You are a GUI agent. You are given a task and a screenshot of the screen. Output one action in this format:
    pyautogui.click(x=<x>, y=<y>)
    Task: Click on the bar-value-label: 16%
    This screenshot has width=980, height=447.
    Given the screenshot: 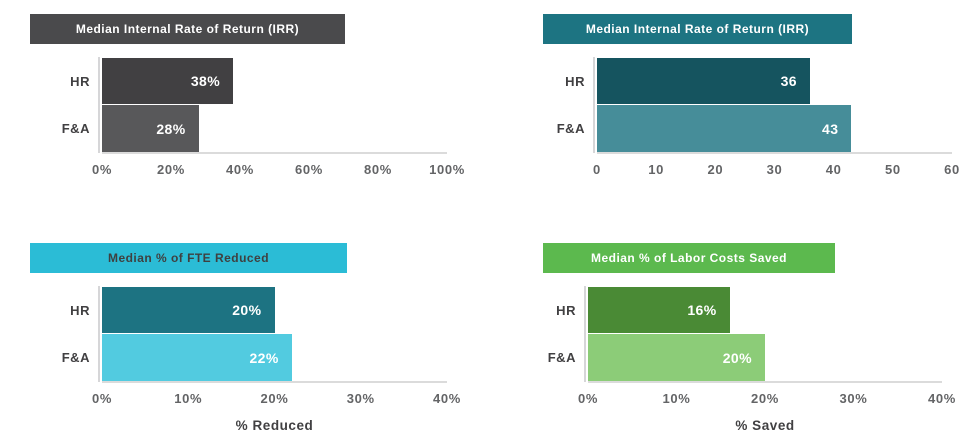 What is the action you would take?
    pyautogui.click(x=702, y=310)
    